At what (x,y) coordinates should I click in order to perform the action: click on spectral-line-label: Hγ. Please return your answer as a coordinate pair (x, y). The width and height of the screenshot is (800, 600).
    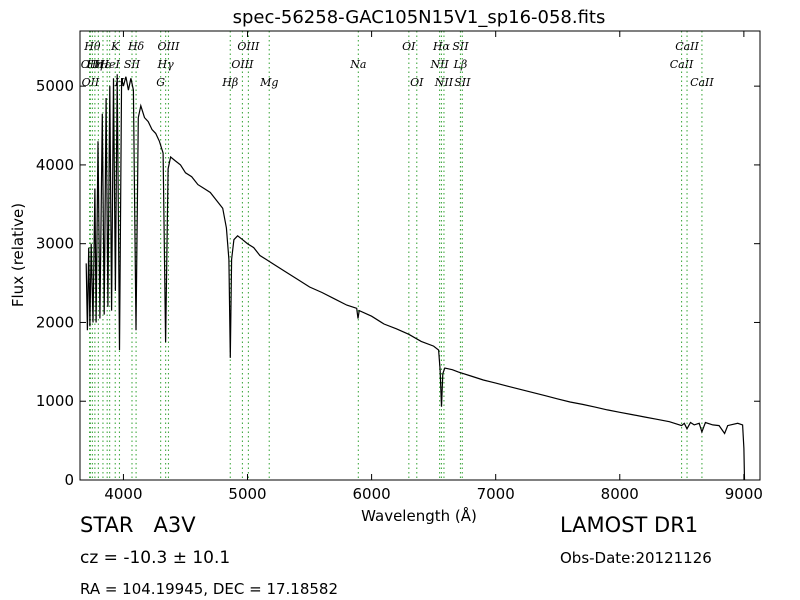
    Looking at the image, I should click on (166, 64).